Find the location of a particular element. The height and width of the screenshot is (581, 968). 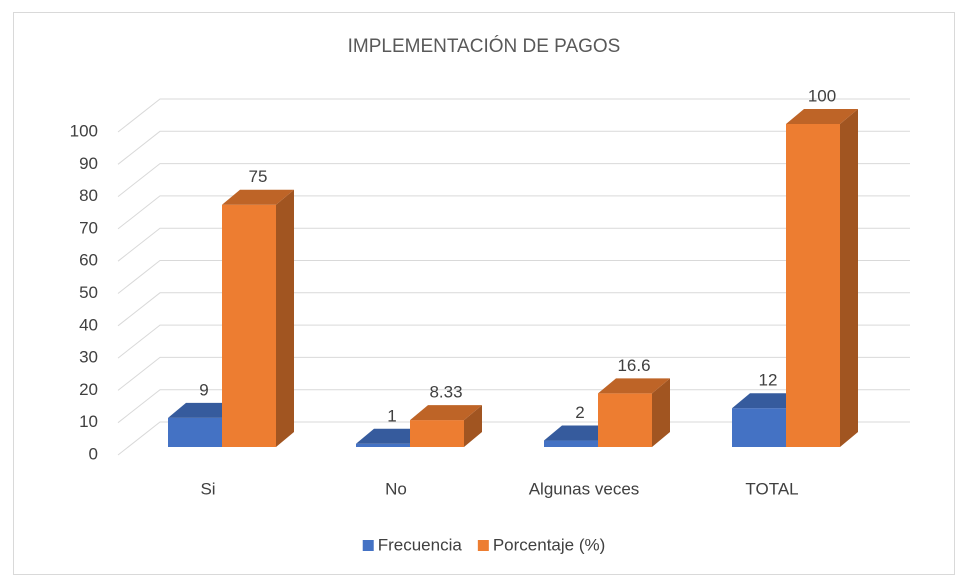

y-tick-label: 40 is located at coordinates (88, 324).